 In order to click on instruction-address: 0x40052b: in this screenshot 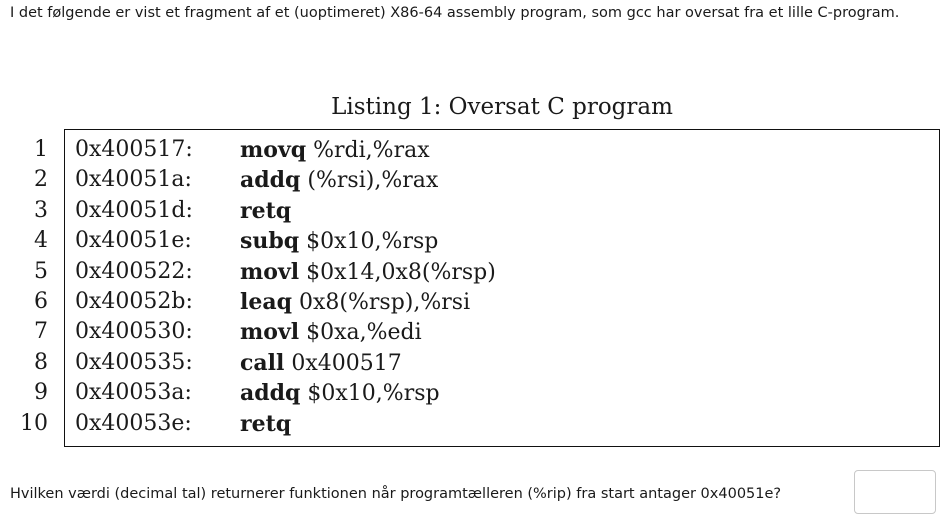, I will do `click(134, 301)`.